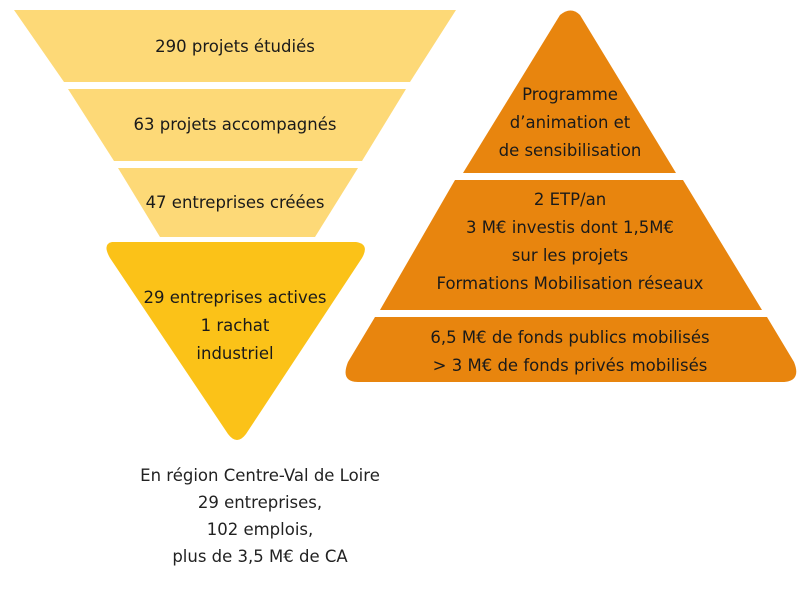 The image size is (800, 592). I want to click on funnel-level-1-label: 290 projets étudiés, so click(235, 47).